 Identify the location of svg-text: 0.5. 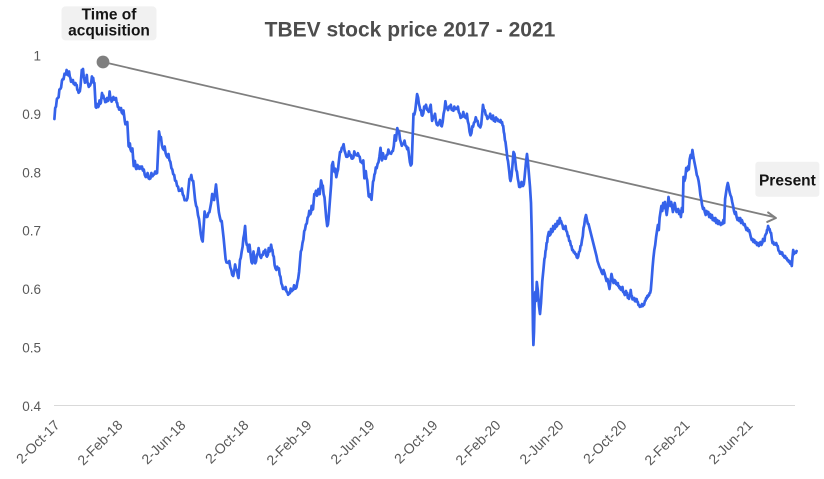
(31, 348).